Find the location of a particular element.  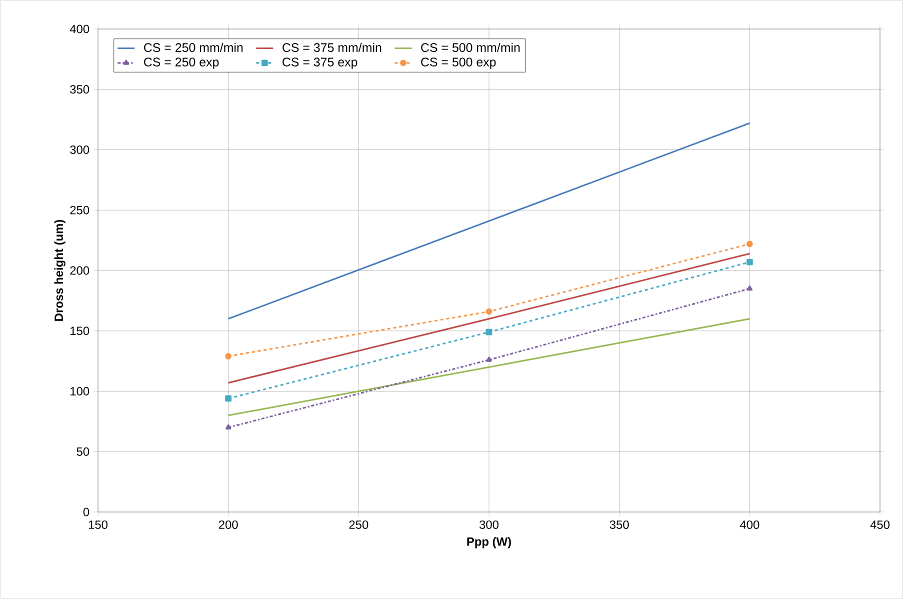

y-tick-label: 300 is located at coordinates (80, 150).